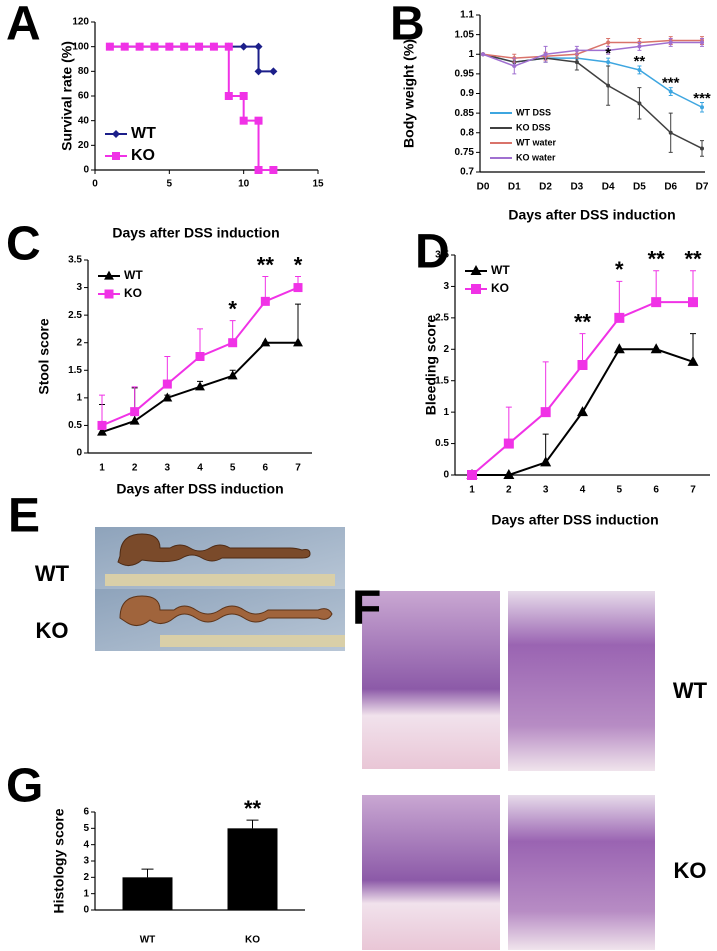 The height and width of the screenshot is (951, 717). I want to click on y-tick-label: 100, so click(80, 46).